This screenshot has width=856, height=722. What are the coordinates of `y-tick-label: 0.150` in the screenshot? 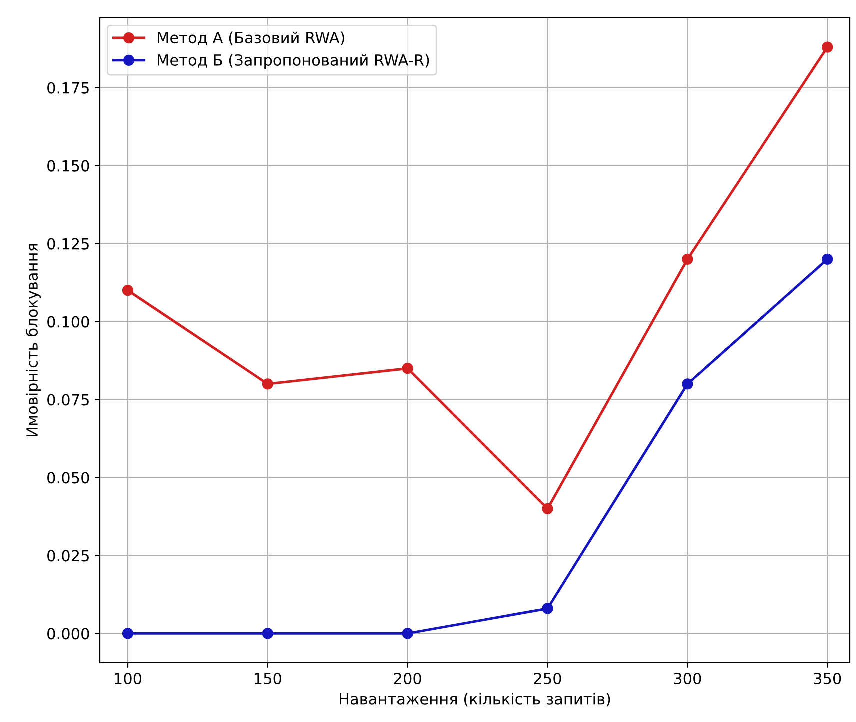 It's located at (69, 166).